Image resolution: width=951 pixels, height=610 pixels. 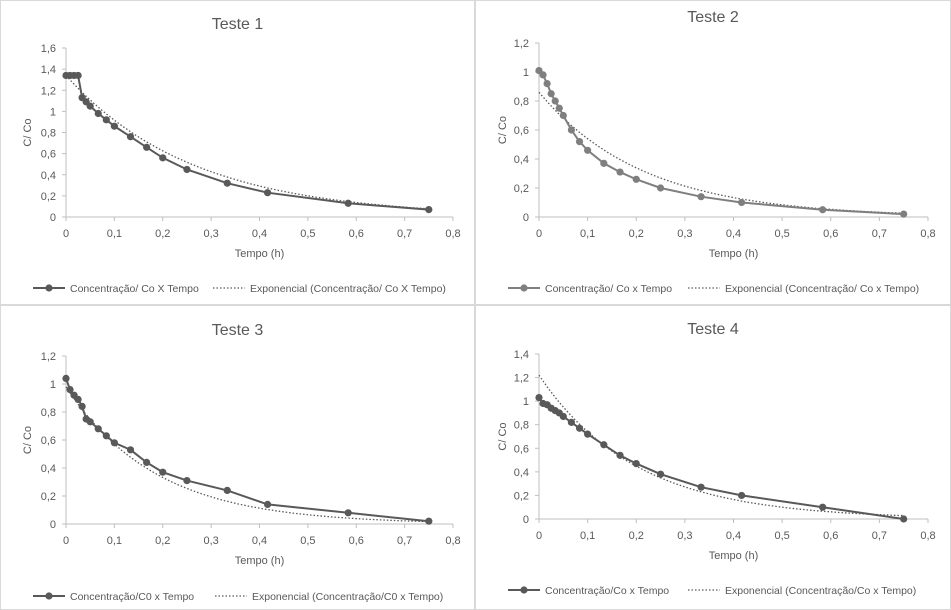 I want to click on y-tick-label: 1,4, so click(x=521, y=355).